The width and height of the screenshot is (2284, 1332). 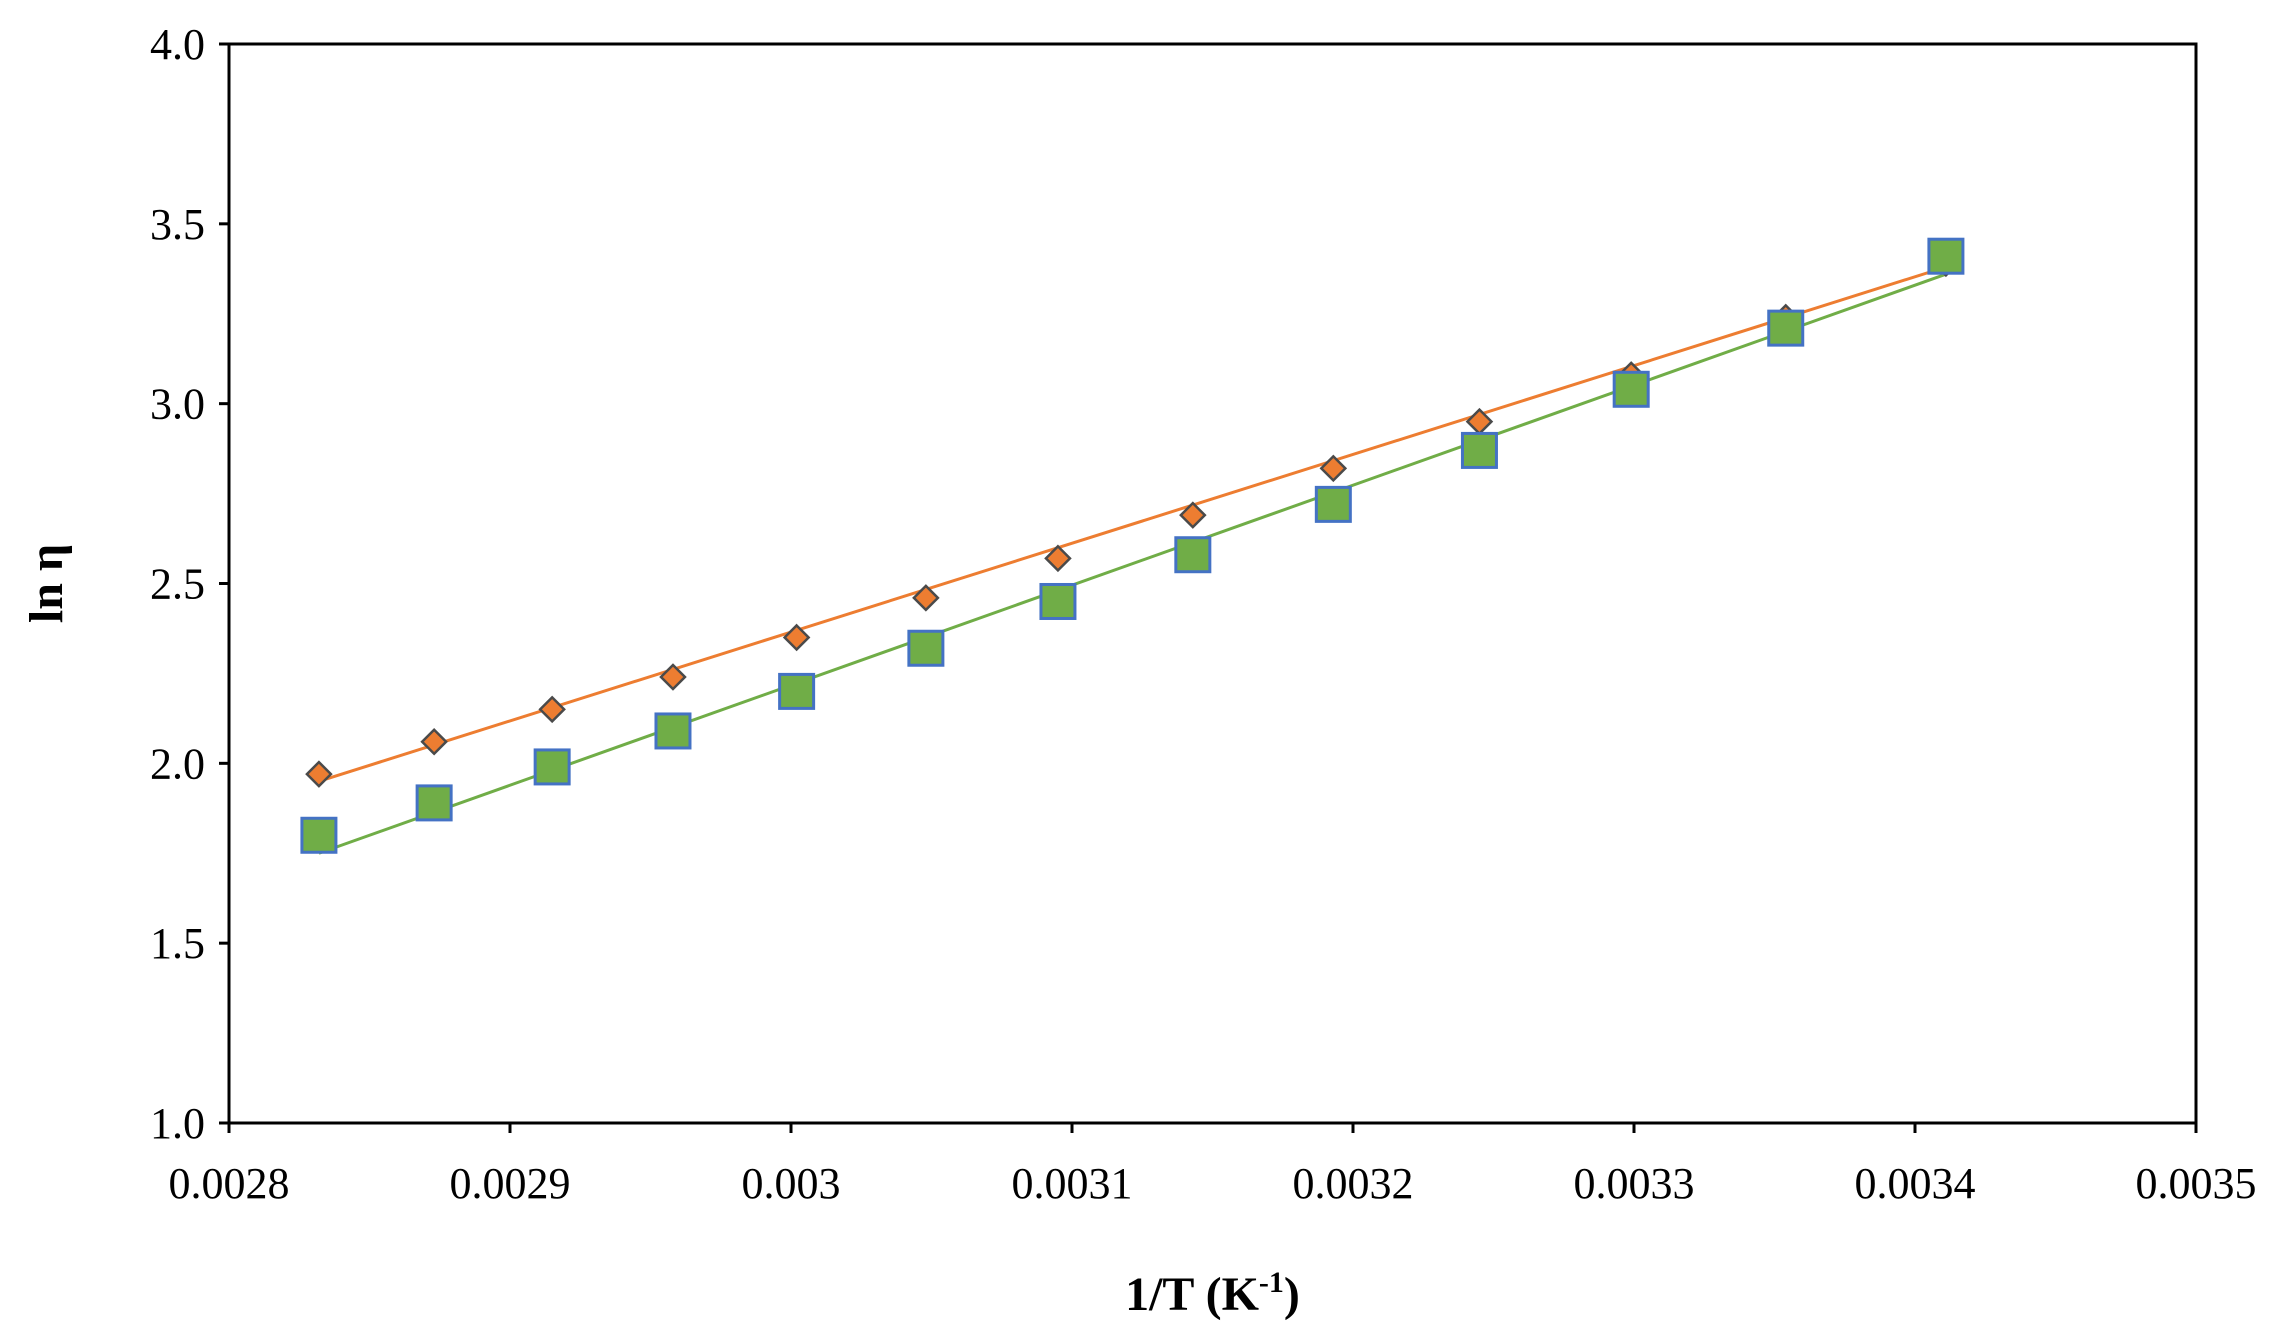 I want to click on x-tick-label-5: 0.0033, so click(x=1634, y=1183).